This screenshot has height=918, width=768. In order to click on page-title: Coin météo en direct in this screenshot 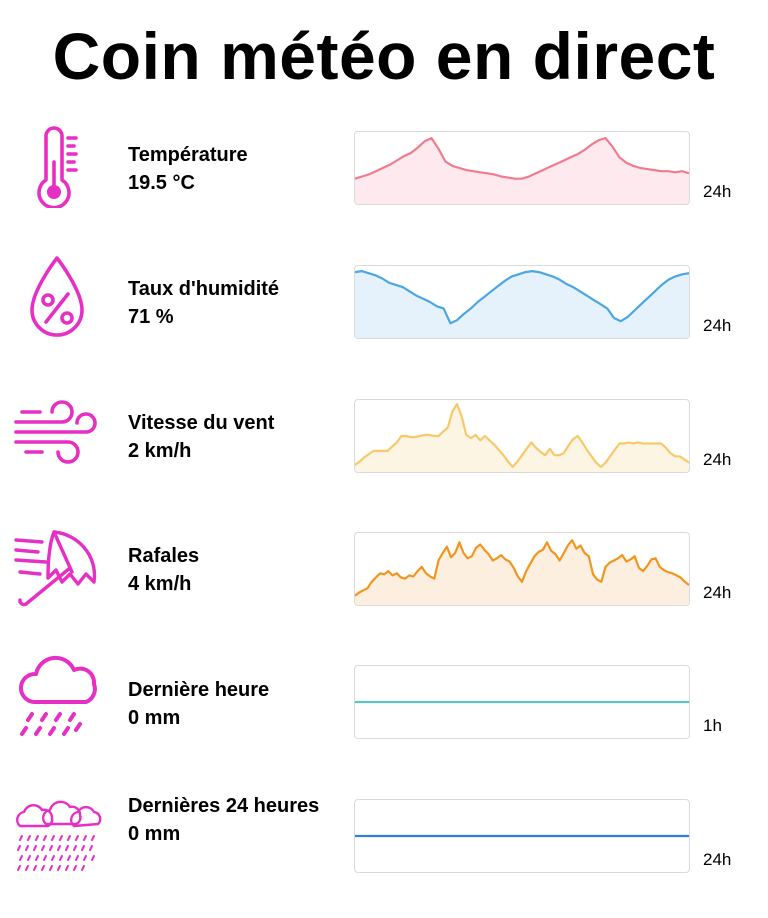, I will do `click(384, 56)`.